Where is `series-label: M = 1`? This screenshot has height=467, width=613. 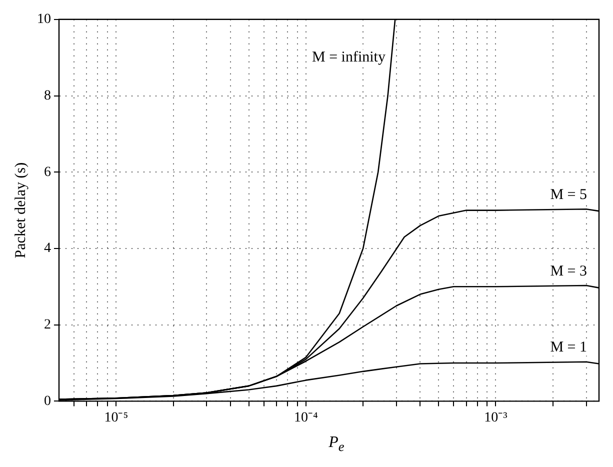 series-label: M = 1 is located at coordinates (568, 348).